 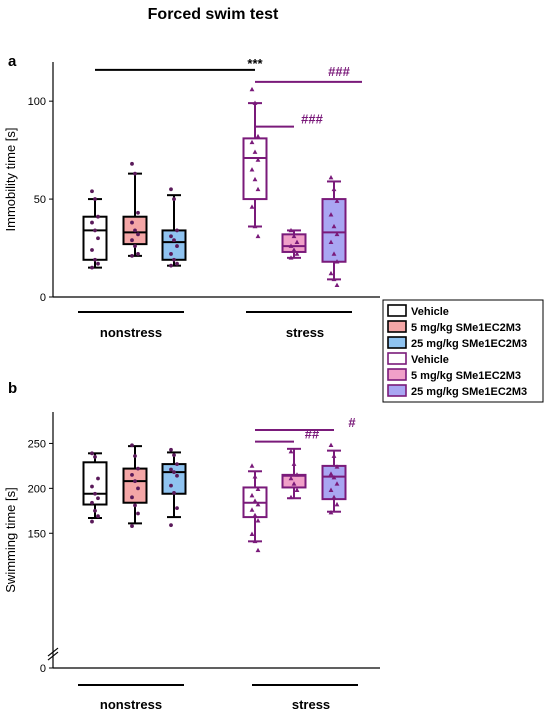 What do you see at coordinates (466, 328) in the screenshot?
I see `legend-label: 5 mg/kg SMe1EC2M3` at bounding box center [466, 328].